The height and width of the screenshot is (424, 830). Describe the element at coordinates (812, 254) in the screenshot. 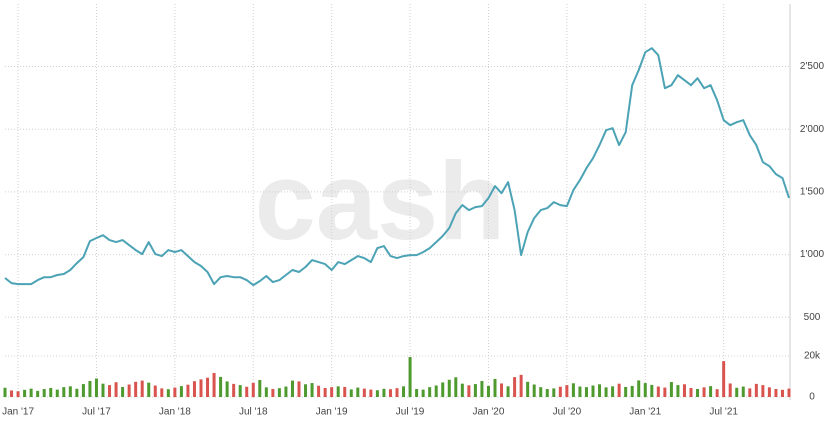

I see `y-tick-label: 1'000` at that location.